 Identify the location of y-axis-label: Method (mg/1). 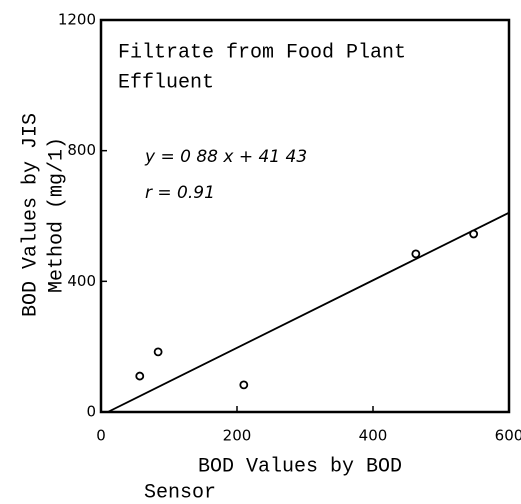
(56, 215).